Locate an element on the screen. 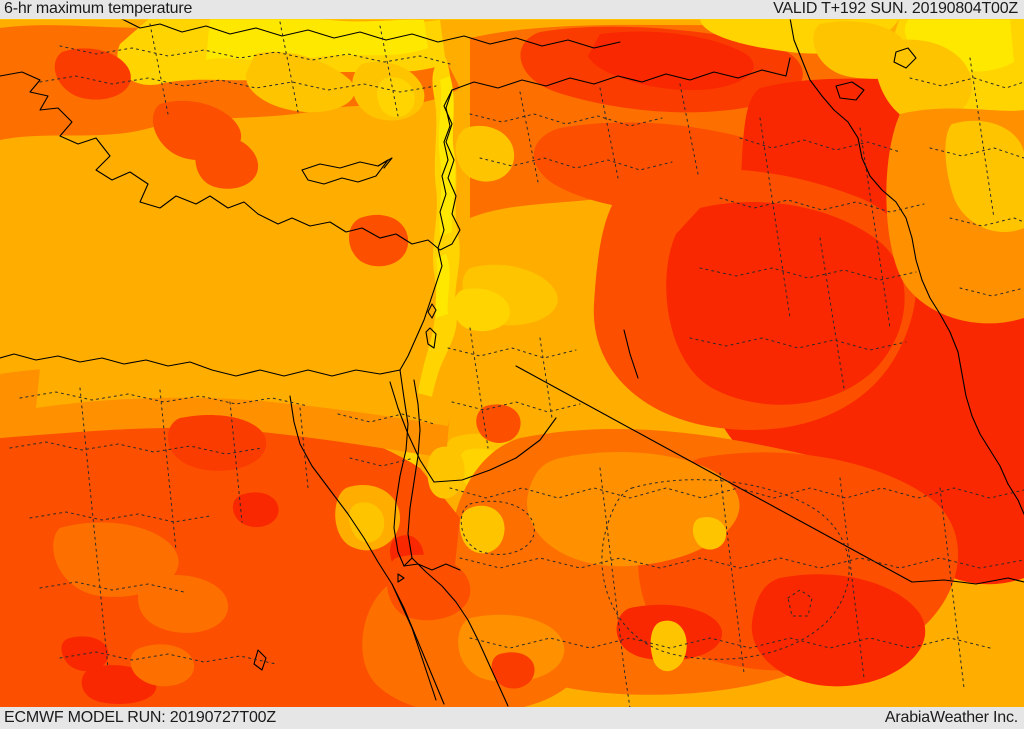 This screenshot has height=729, width=1024. contour-orange-redsea-b is located at coordinates (511, 648).